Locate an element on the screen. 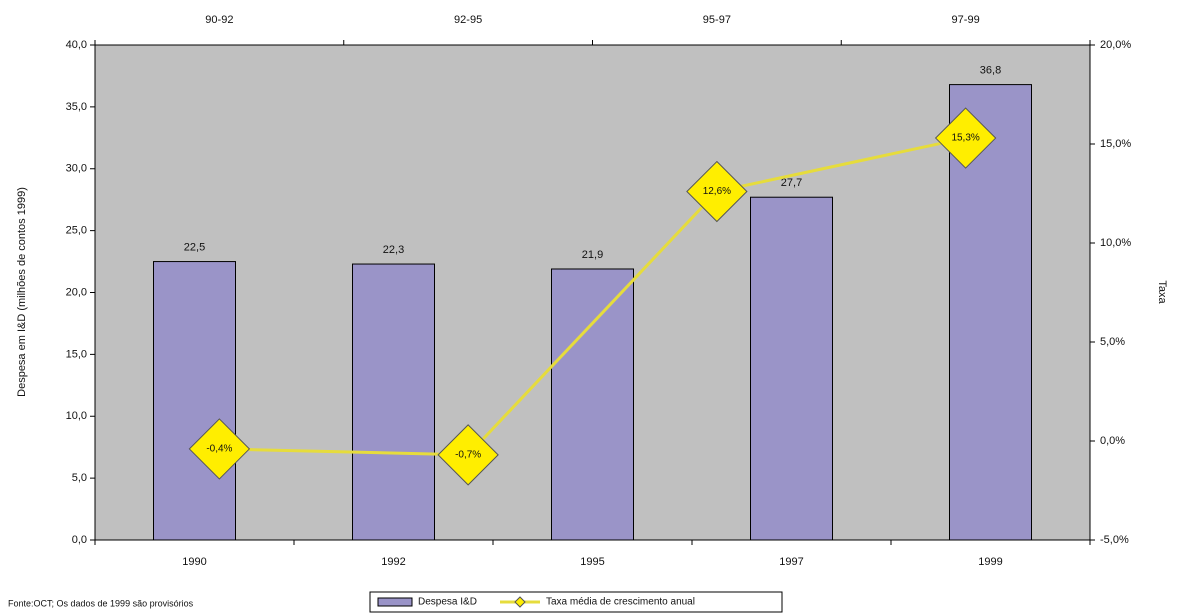  legend-swatch is located at coordinates (395, 602).